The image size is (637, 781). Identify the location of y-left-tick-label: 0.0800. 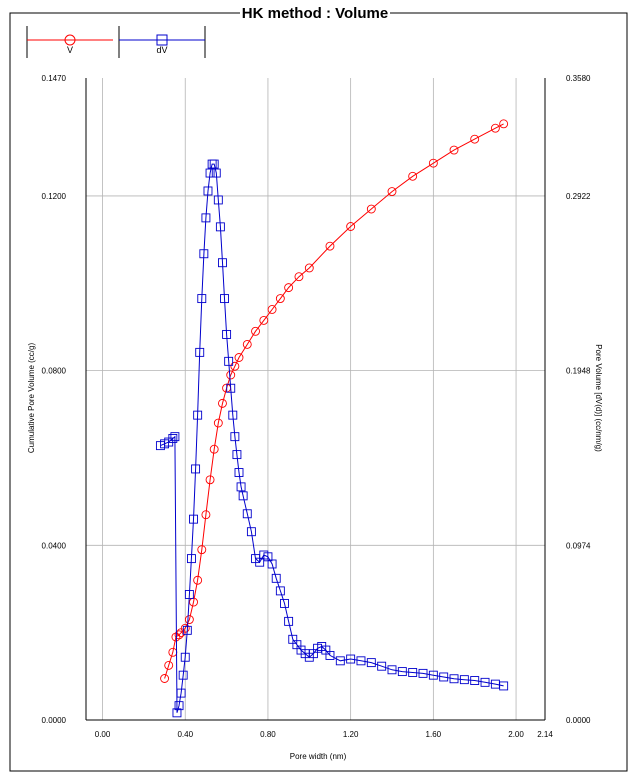
(54, 371).